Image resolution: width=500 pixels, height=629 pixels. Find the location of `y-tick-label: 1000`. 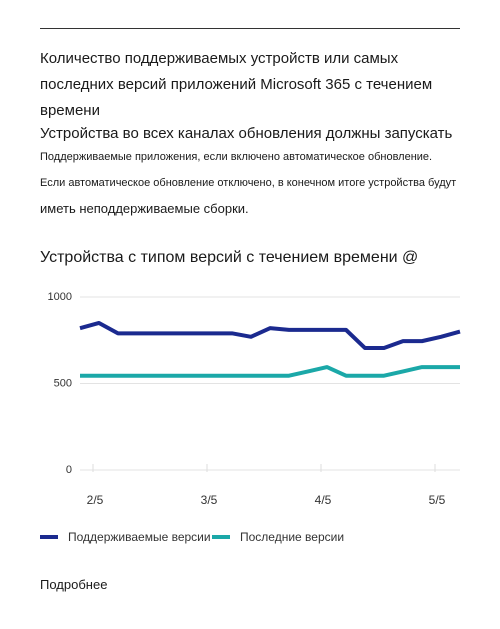

y-tick-label: 1000 is located at coordinates (60, 297).